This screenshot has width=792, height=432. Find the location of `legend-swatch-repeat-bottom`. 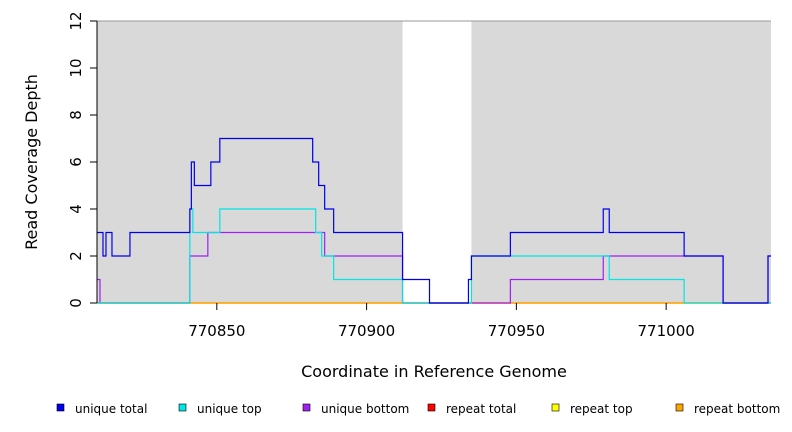

legend-swatch-repeat-bottom is located at coordinates (679, 407).